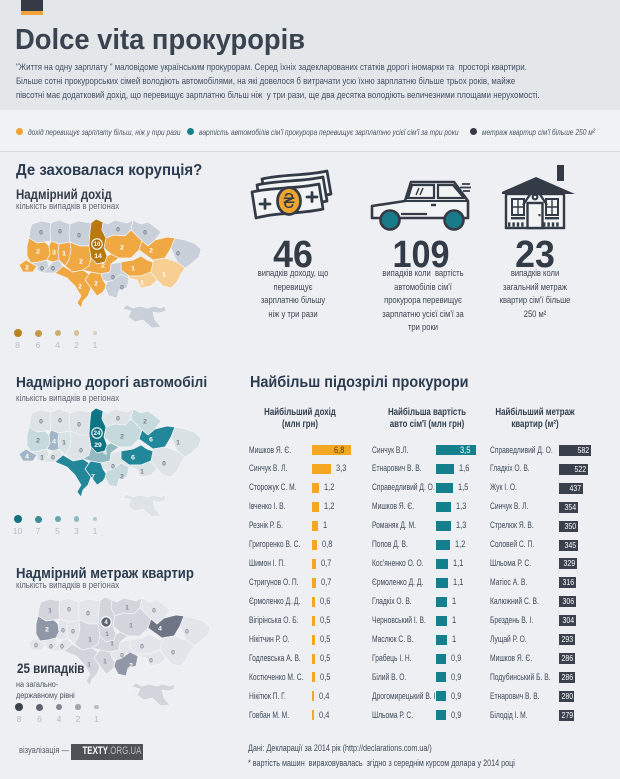  Describe the element at coordinates (97, 245) in the screenshot. I see `svg-text: 10` at that location.